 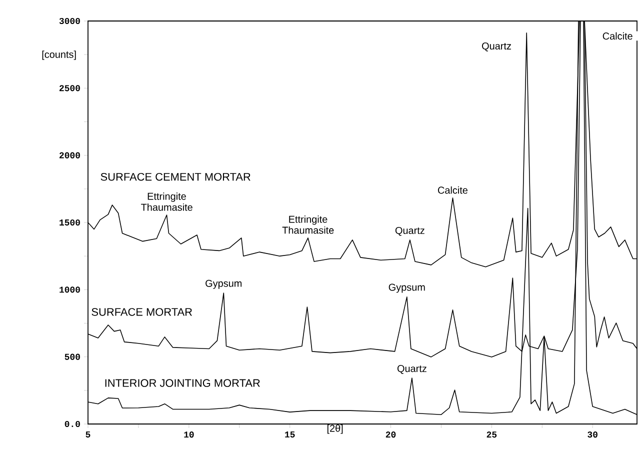 What do you see at coordinates (175, 176) in the screenshot?
I see `text: SURFACE CEMENT MORTAR` at bounding box center [175, 176].